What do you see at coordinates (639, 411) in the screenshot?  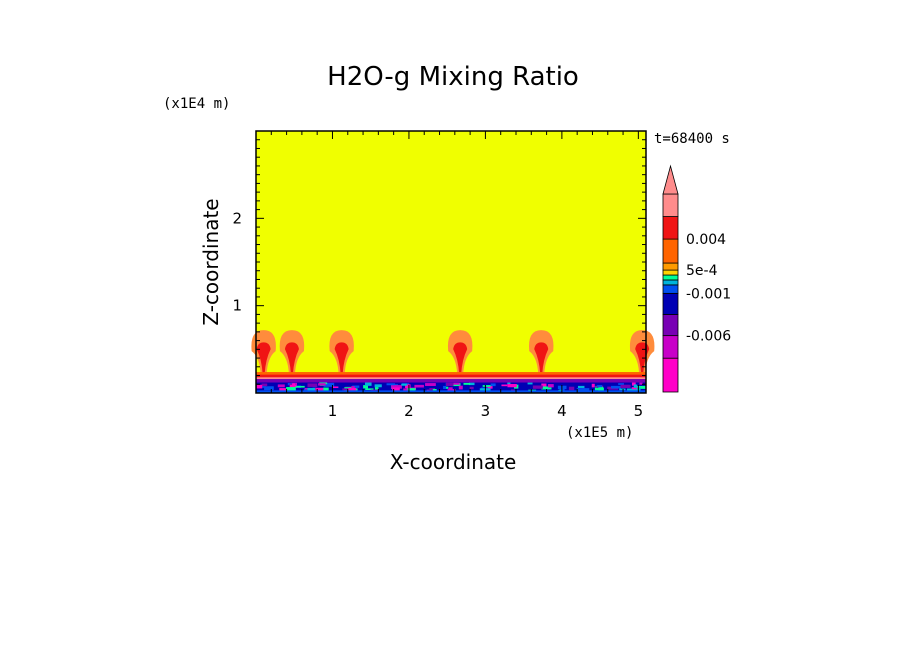 I see `x-tick-label: 5` at bounding box center [639, 411].